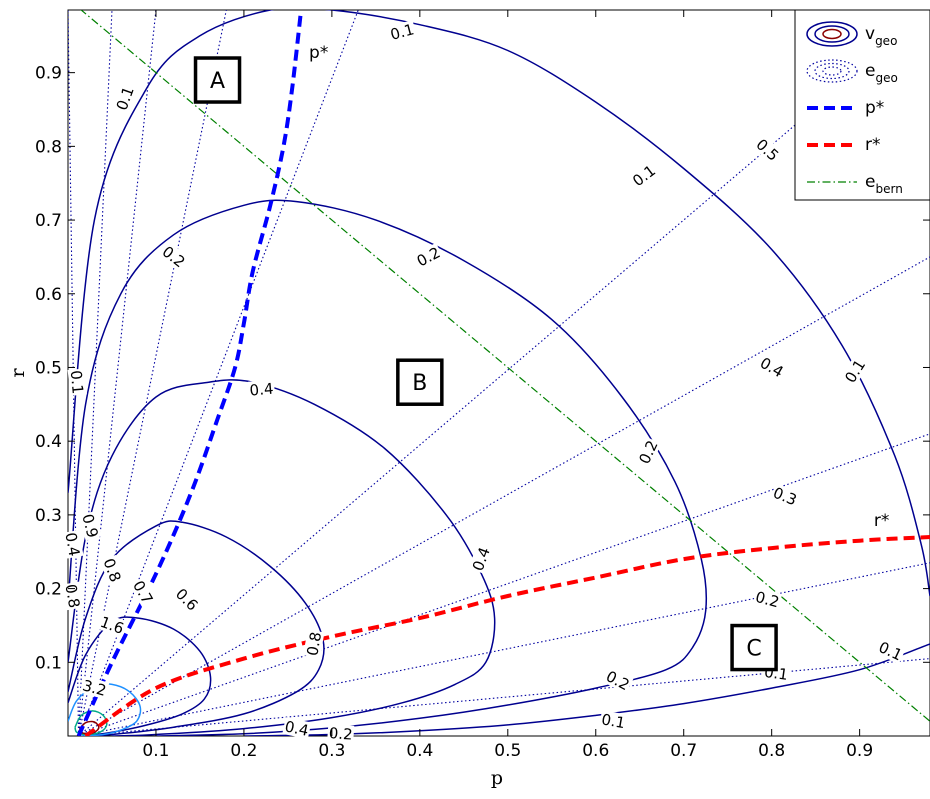 The height and width of the screenshot is (799, 930). Describe the element at coordinates (72, 544) in the screenshot. I see `contour-label-15: 0.4` at that location.